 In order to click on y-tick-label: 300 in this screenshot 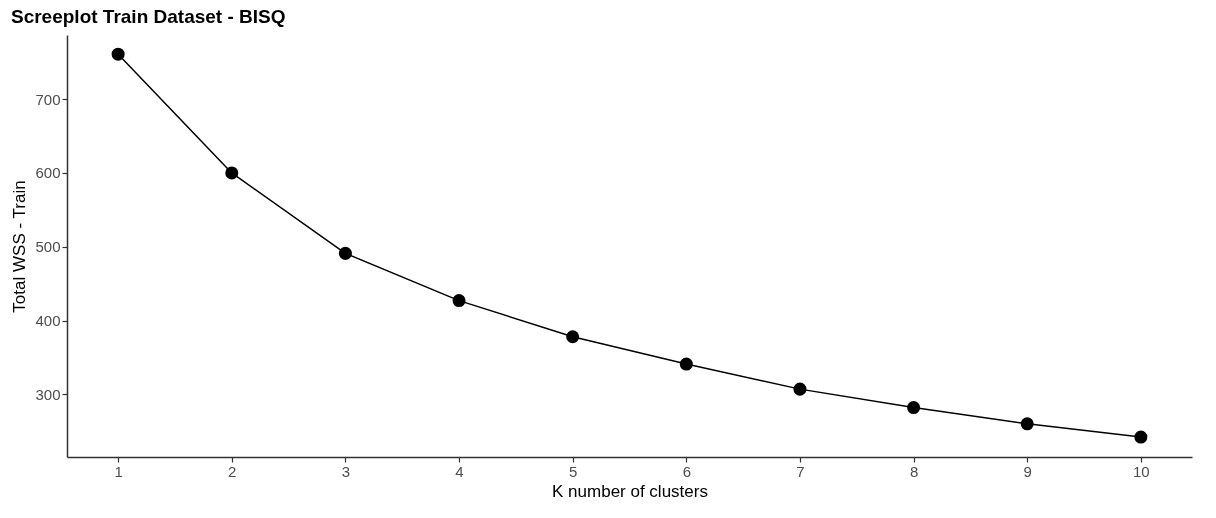, I will do `click(48, 394)`.